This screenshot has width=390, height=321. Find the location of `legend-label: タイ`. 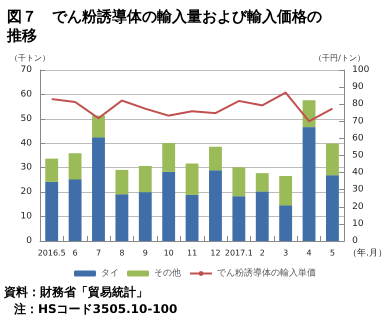

legend-label: タイ is located at coordinates (110, 273).